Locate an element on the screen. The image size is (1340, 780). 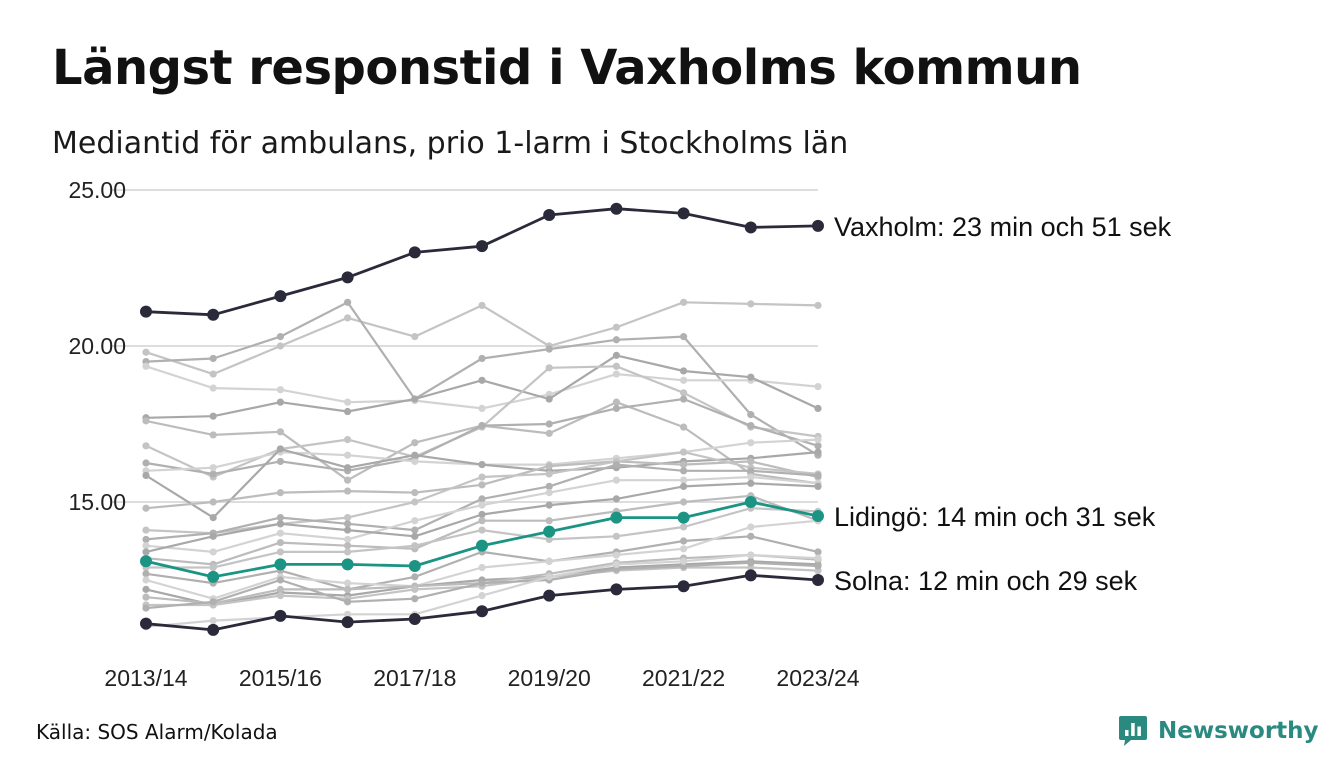
y-tick-label: 25.00 is located at coordinates (97, 190).